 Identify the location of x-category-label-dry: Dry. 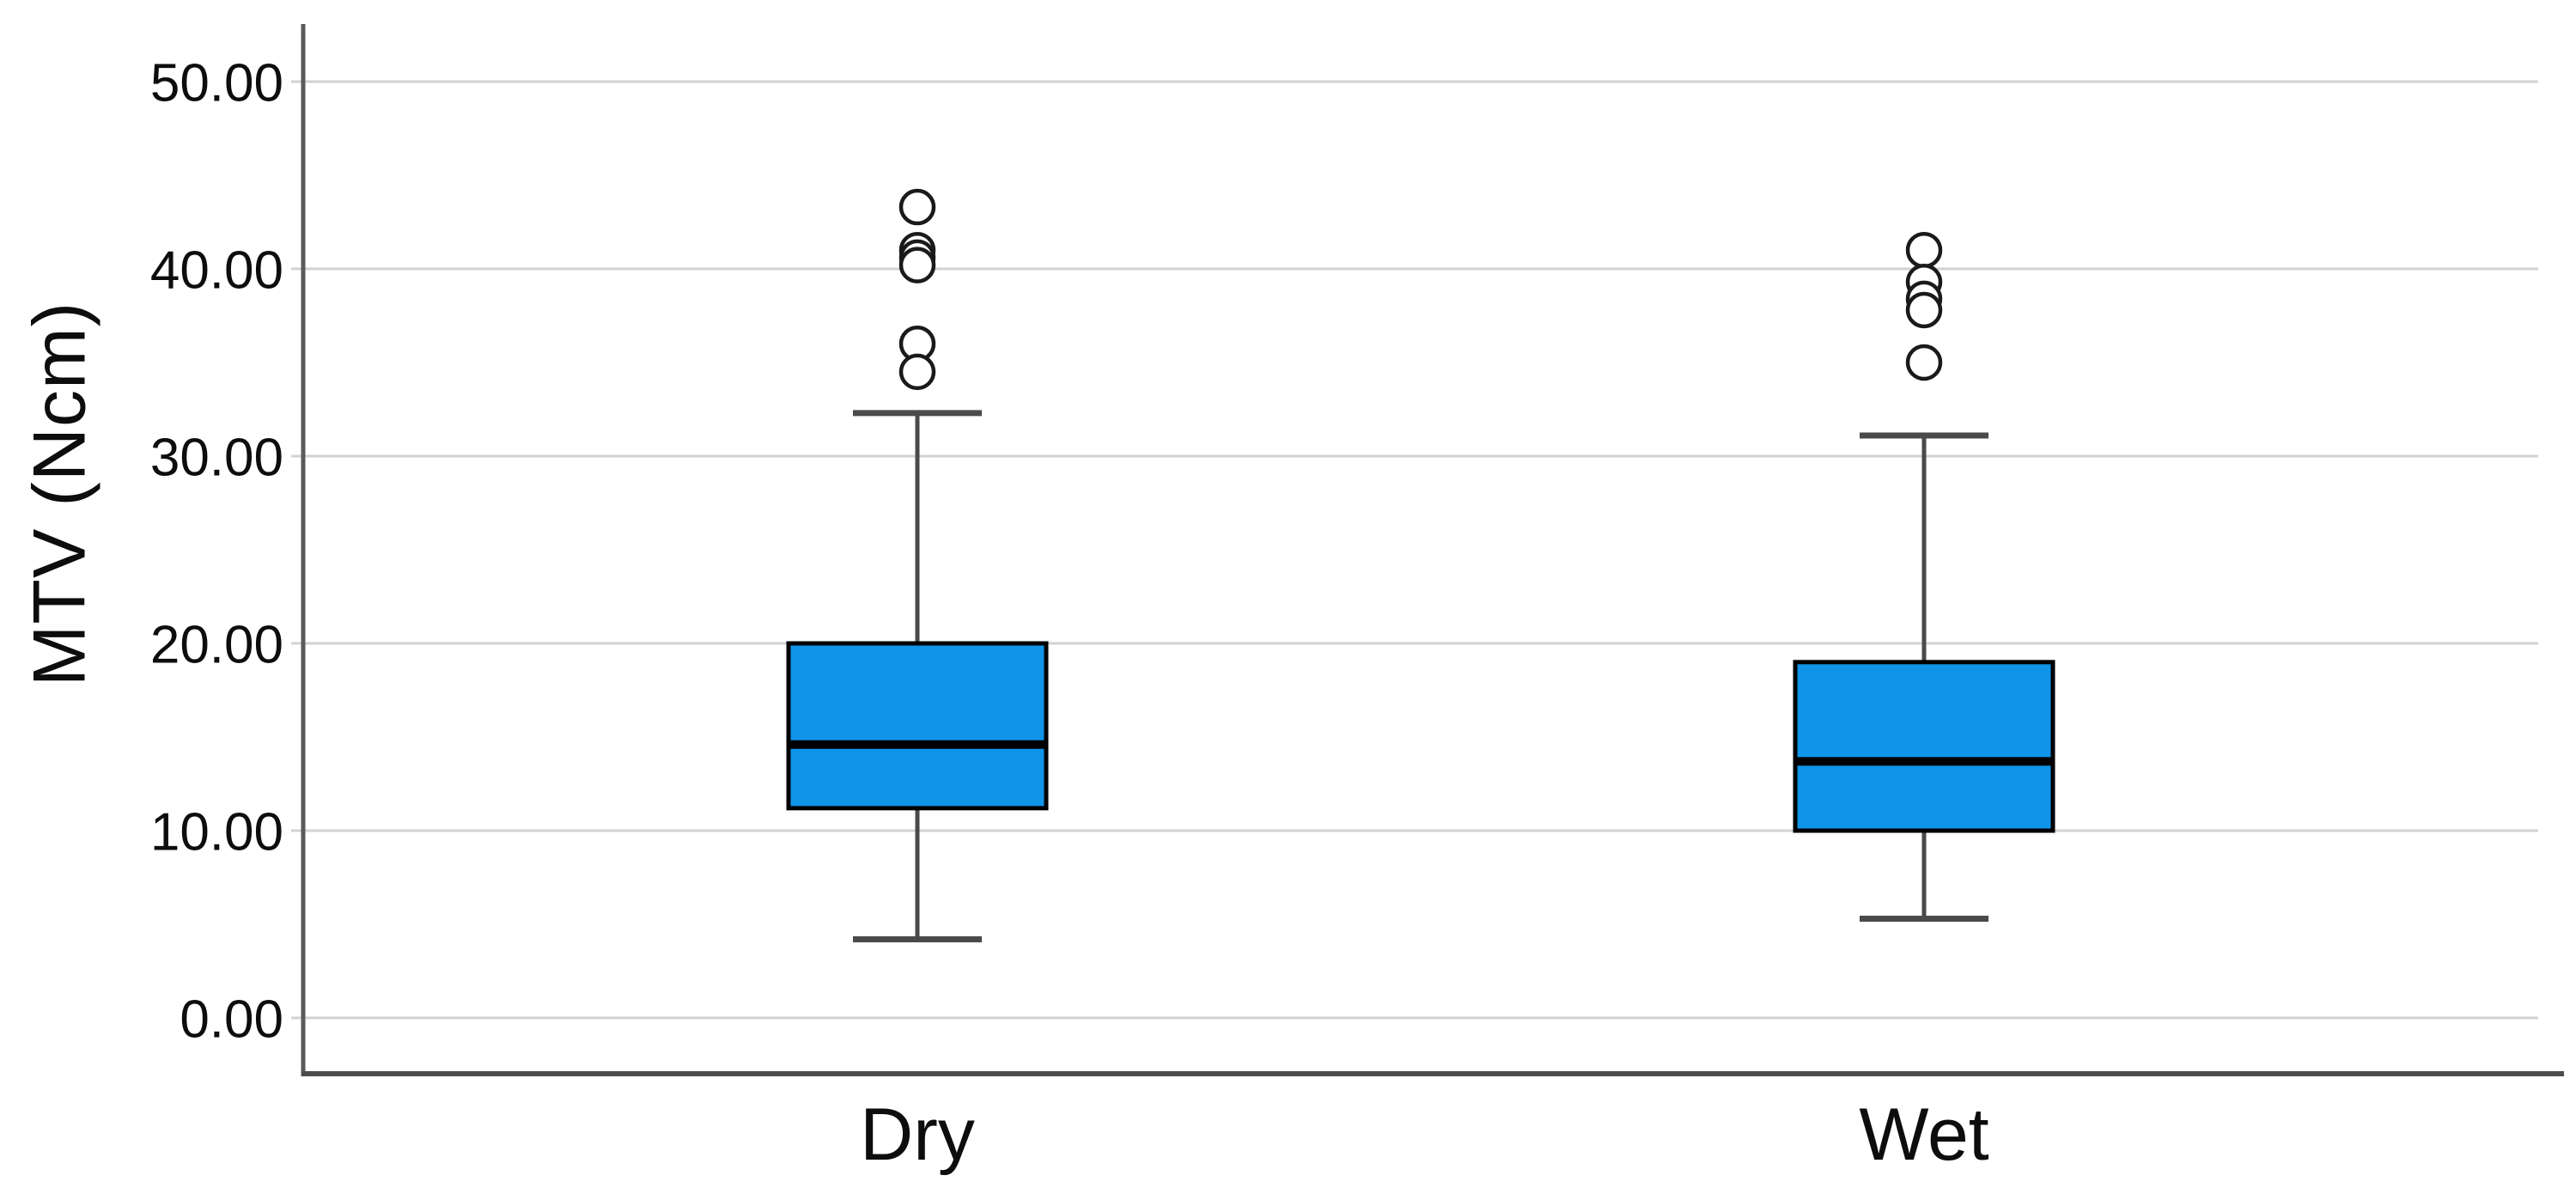
(917, 1134).